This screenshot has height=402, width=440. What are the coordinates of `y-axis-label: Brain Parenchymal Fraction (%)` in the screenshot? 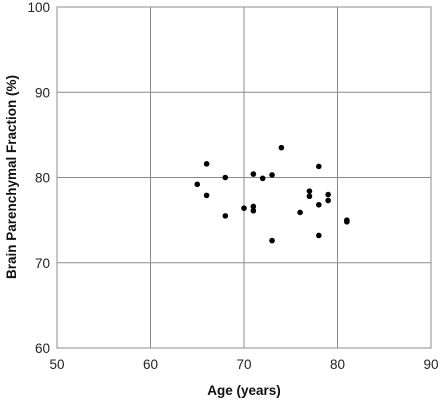 It's located at (11, 177).